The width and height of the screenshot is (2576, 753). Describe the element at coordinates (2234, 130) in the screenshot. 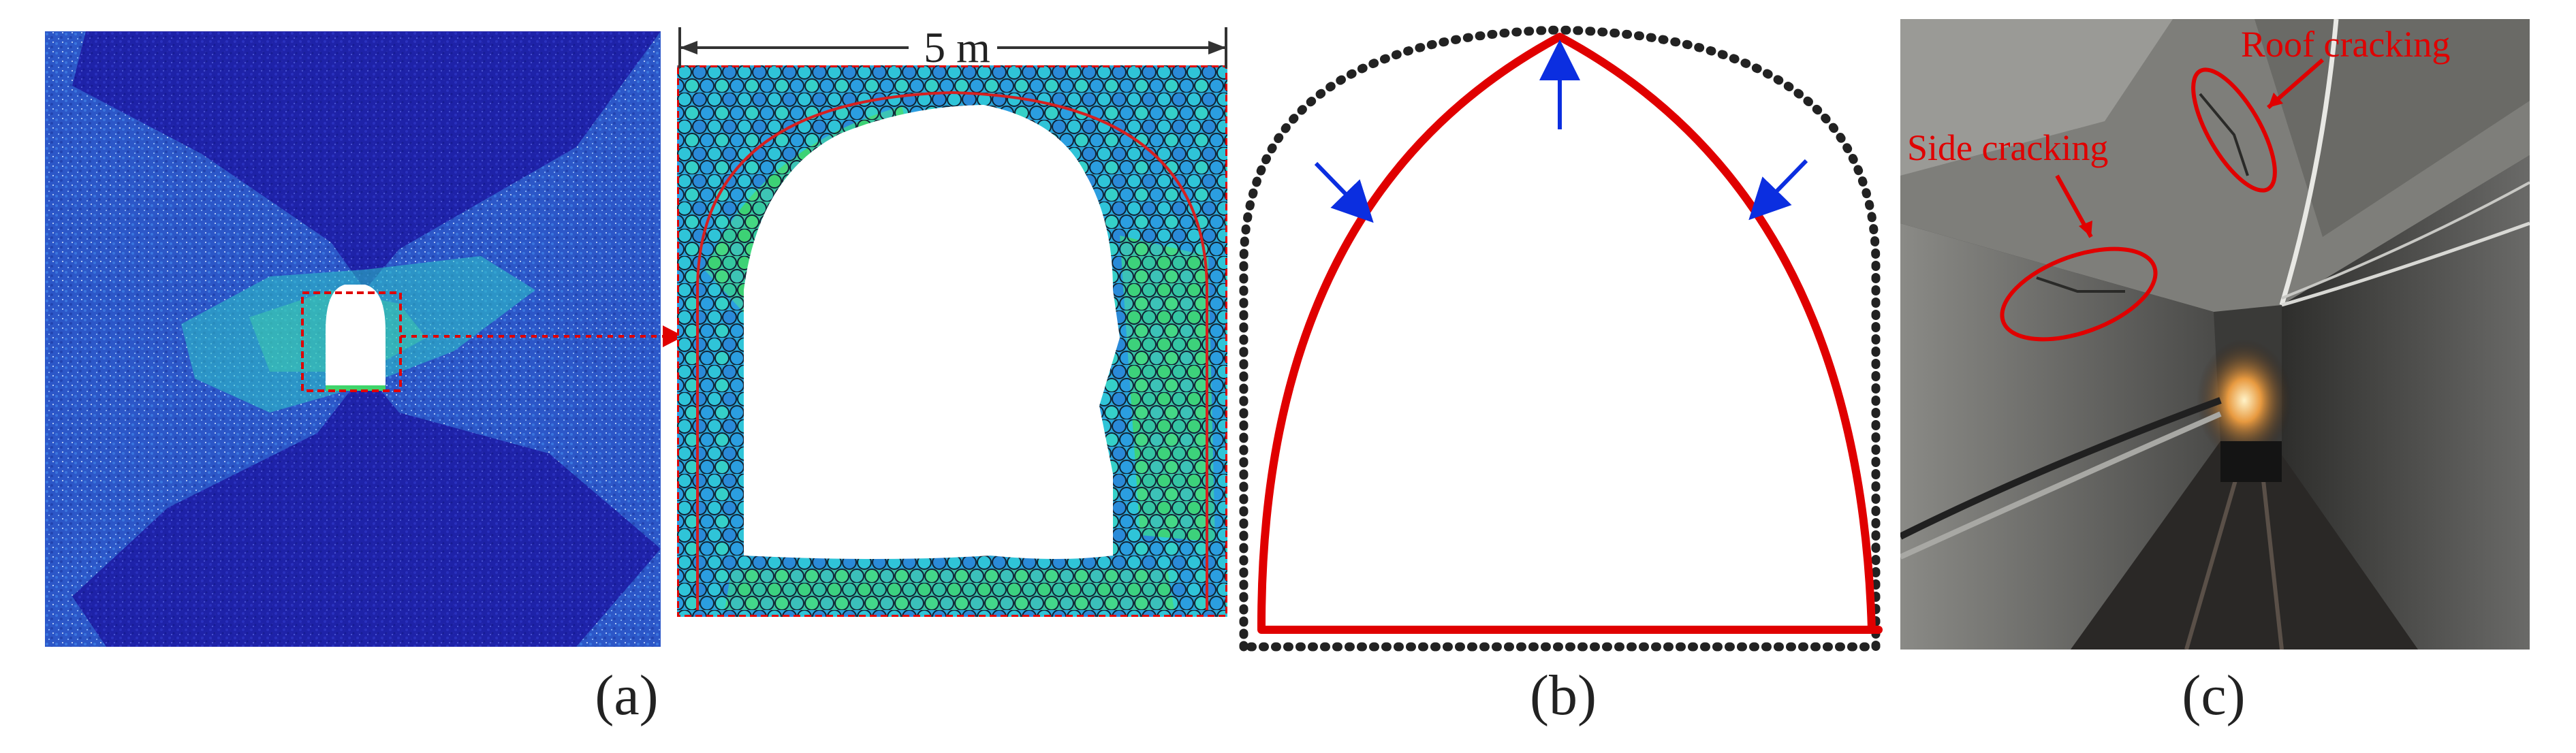

I see `roof-crack-ellipse` at that location.